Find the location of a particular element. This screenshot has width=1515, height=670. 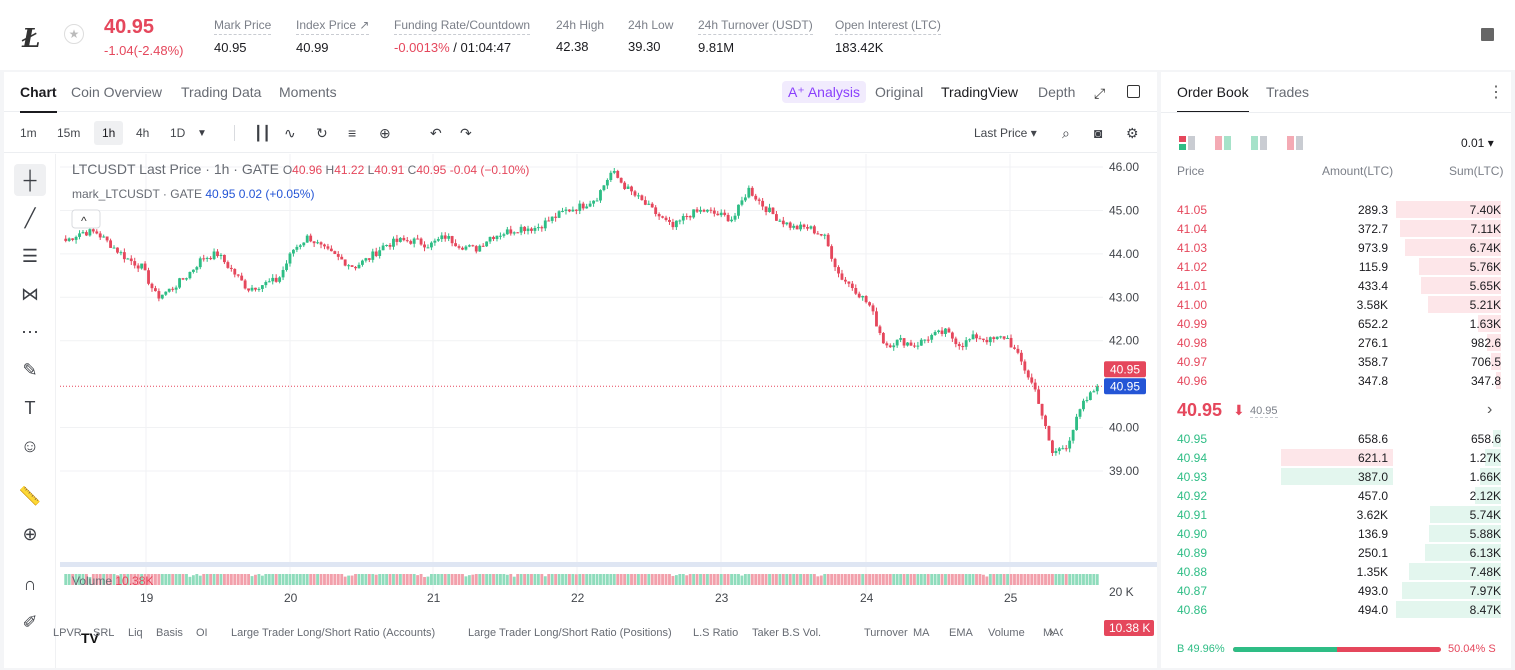

stat-24h-turnover: 24h Turnover (USDT) 9.81M is located at coordinates (755, 36).